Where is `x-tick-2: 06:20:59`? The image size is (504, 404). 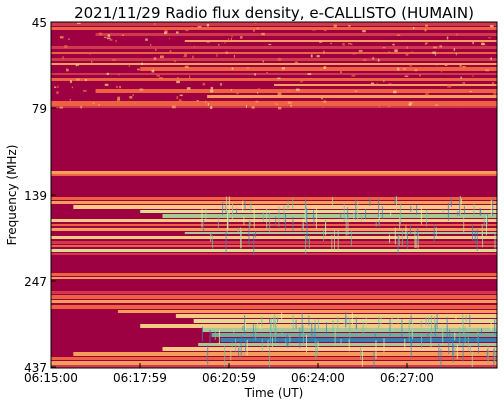
x-tick-2: 06:20:59 is located at coordinates (229, 374).